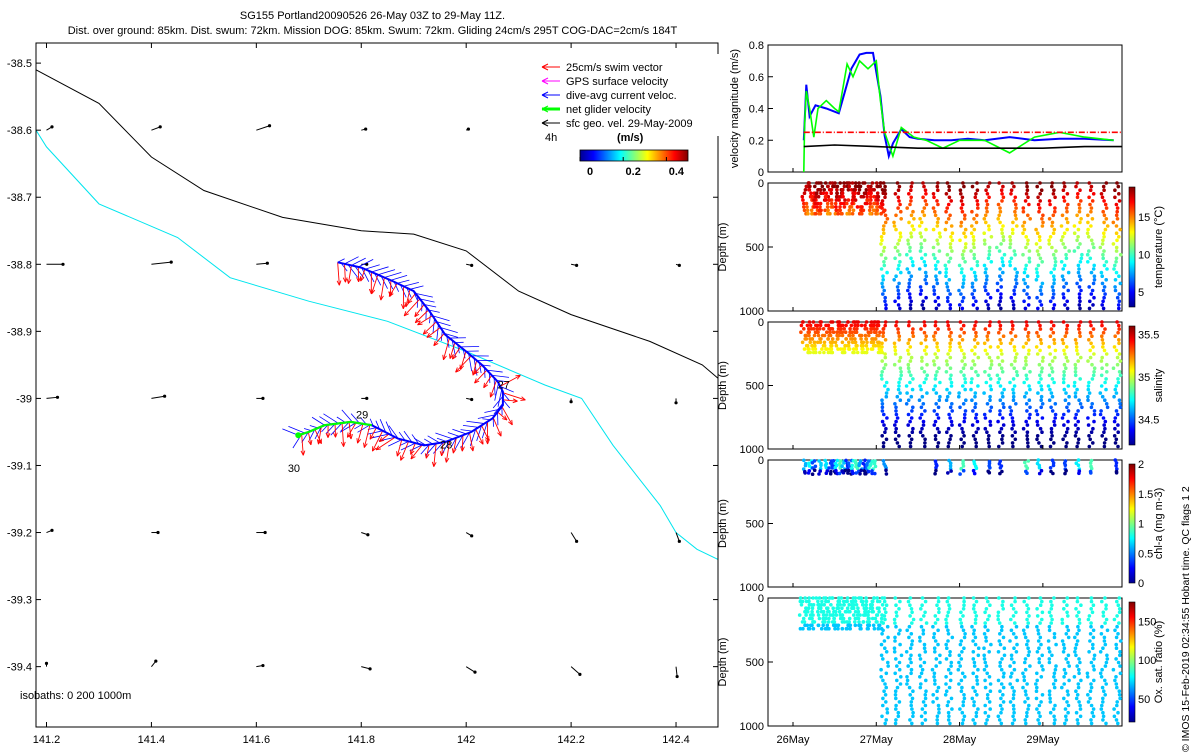 This screenshot has width=1200, height=752. What do you see at coordinates (1079, 465) in the screenshot?
I see `chla-point` at bounding box center [1079, 465].